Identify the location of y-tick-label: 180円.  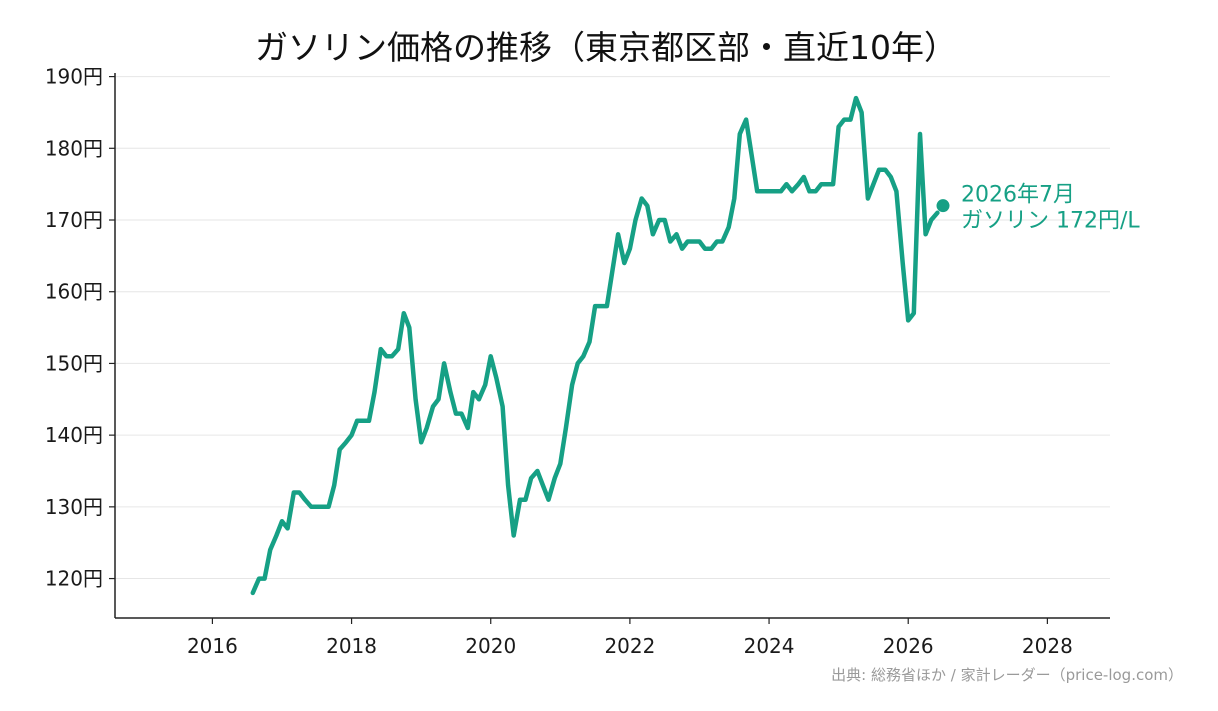
(74, 148).